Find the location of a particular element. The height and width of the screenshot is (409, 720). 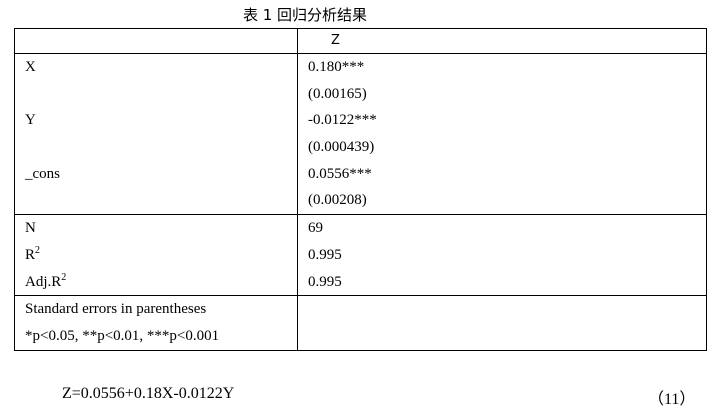

table-title: 表 1 回归分析结果 is located at coordinates (360, 14).